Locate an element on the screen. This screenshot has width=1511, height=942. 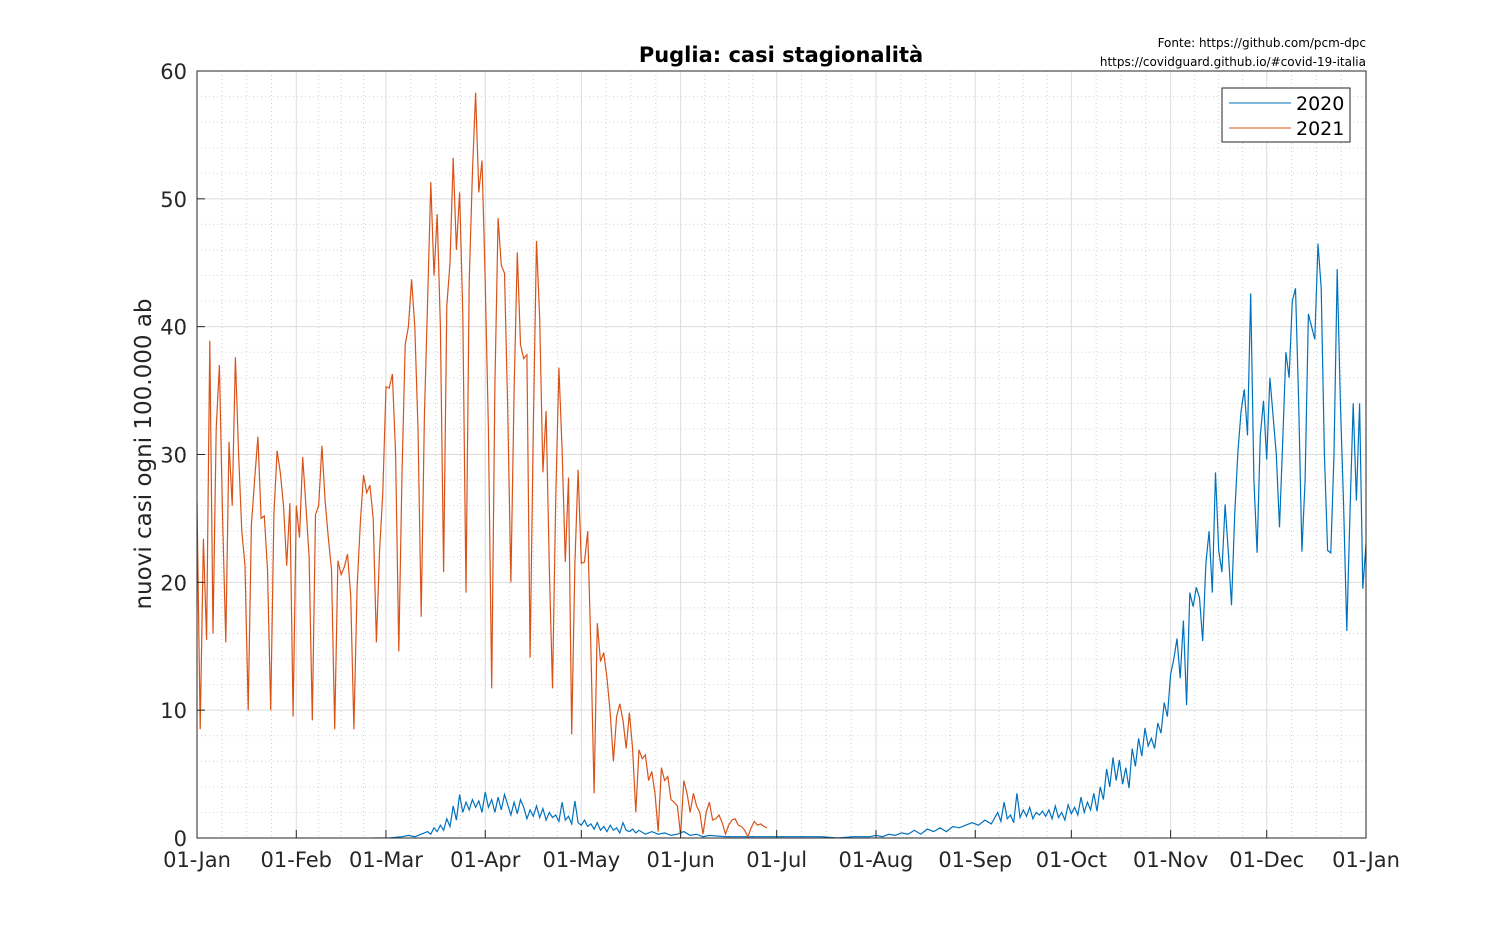
x-tick-label: 01-May is located at coordinates (581, 860).